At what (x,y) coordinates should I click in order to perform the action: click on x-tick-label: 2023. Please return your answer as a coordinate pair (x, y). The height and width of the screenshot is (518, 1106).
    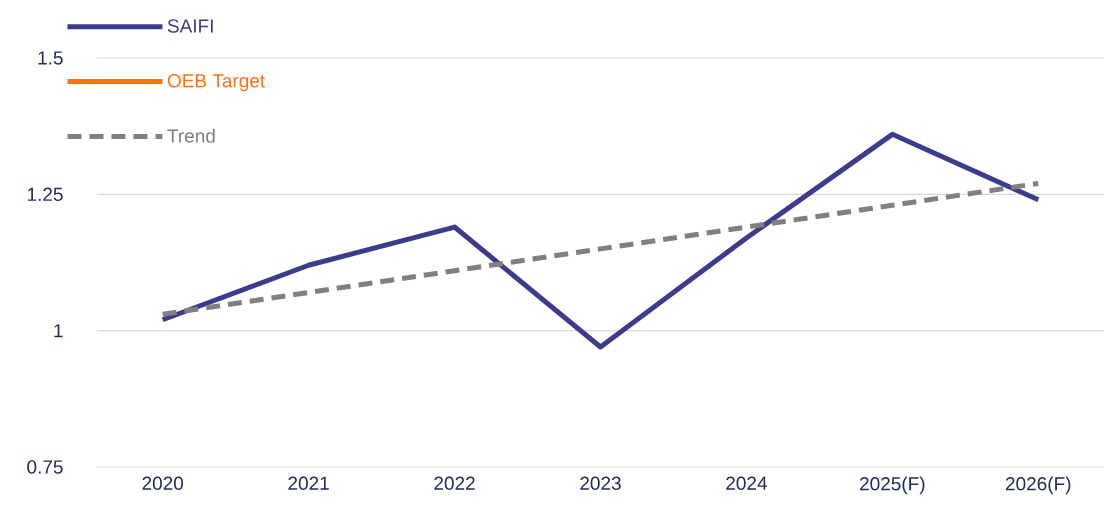
    Looking at the image, I should click on (600, 483).